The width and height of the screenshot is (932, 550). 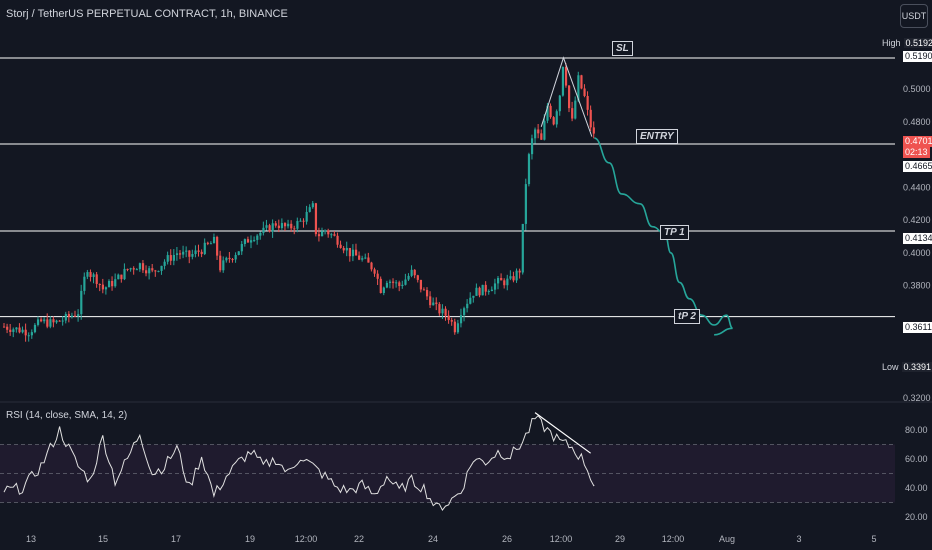 What do you see at coordinates (917, 253) in the screenshot?
I see `price-tick-label: 0.4000` at bounding box center [917, 253].